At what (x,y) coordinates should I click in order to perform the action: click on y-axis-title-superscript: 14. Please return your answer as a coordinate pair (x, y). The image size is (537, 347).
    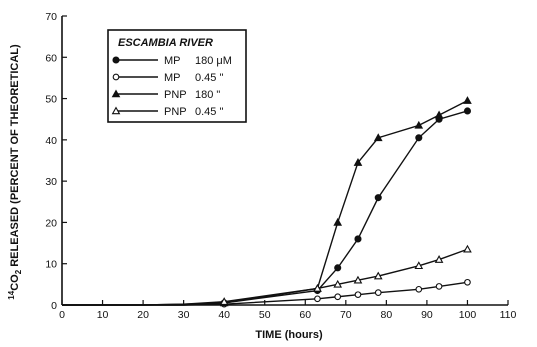
    Looking at the image, I should click on (11, 294).